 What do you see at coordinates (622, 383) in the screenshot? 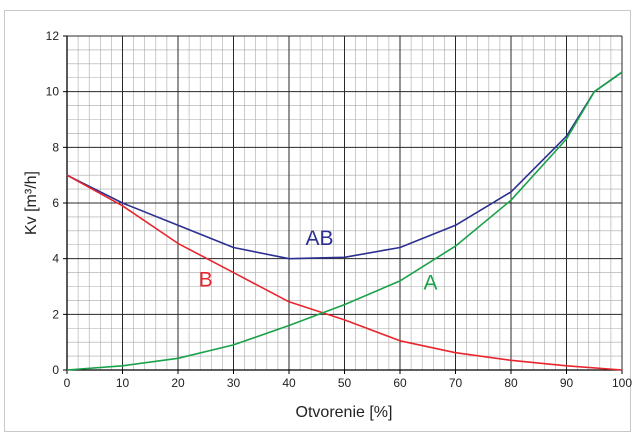
I see `x-tick-label: 100` at bounding box center [622, 383].